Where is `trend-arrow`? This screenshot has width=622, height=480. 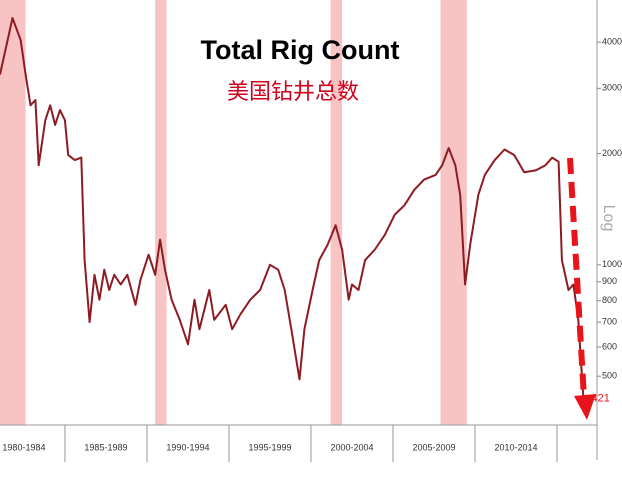 trend-arrow is located at coordinates (581, 288).